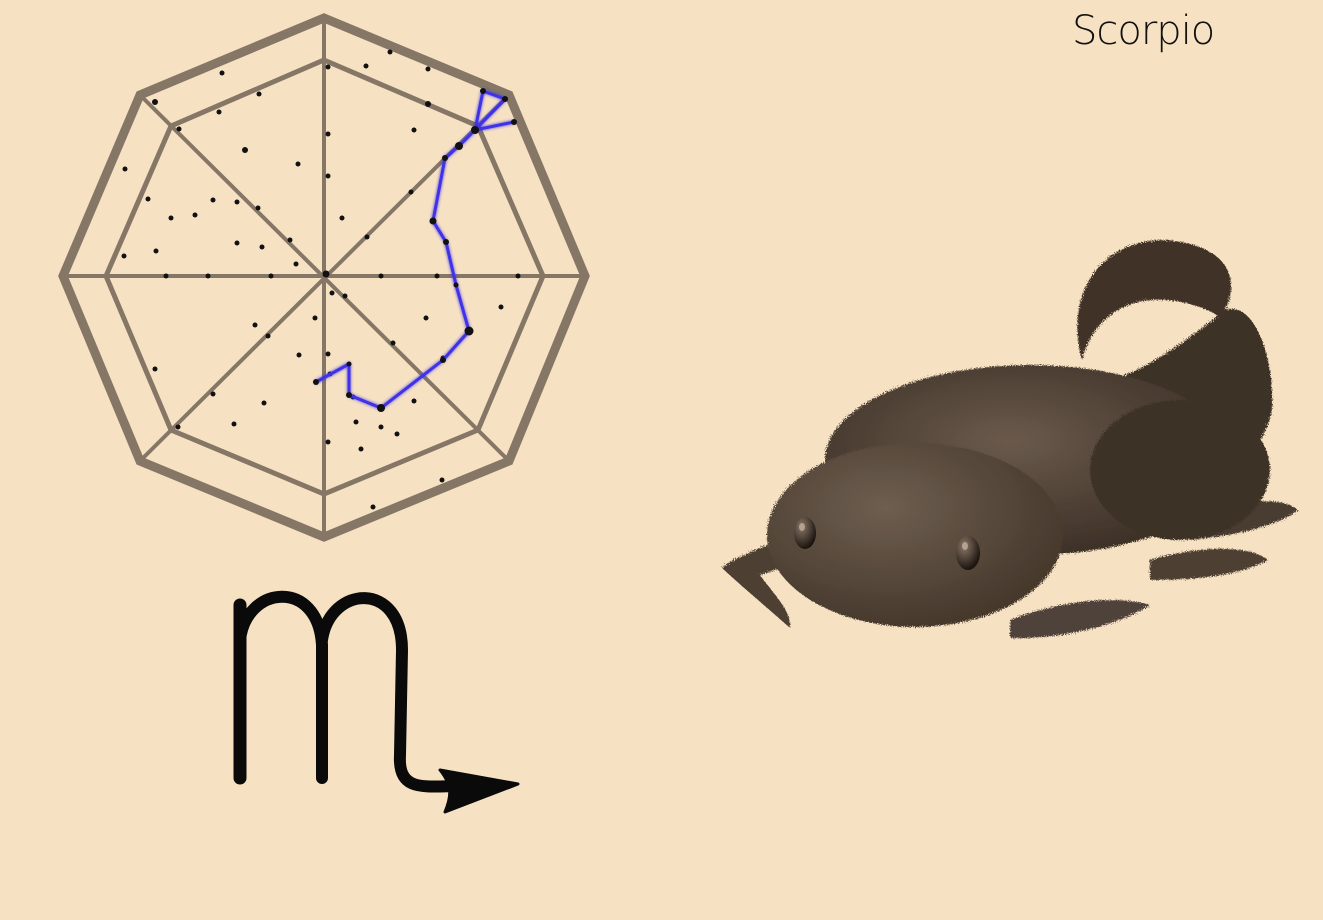 This screenshot has width=1323, height=920. What do you see at coordinates (1143, 31) in the screenshot?
I see `sign-title: Scorpio` at bounding box center [1143, 31].